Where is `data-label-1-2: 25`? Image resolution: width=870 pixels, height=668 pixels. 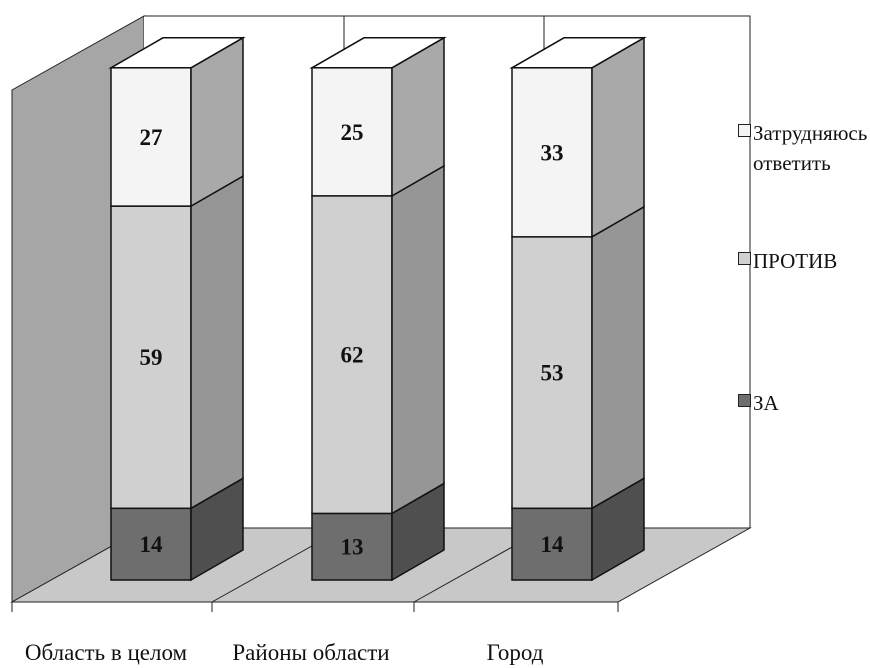 data-label-1-2: 25 is located at coordinates (352, 132).